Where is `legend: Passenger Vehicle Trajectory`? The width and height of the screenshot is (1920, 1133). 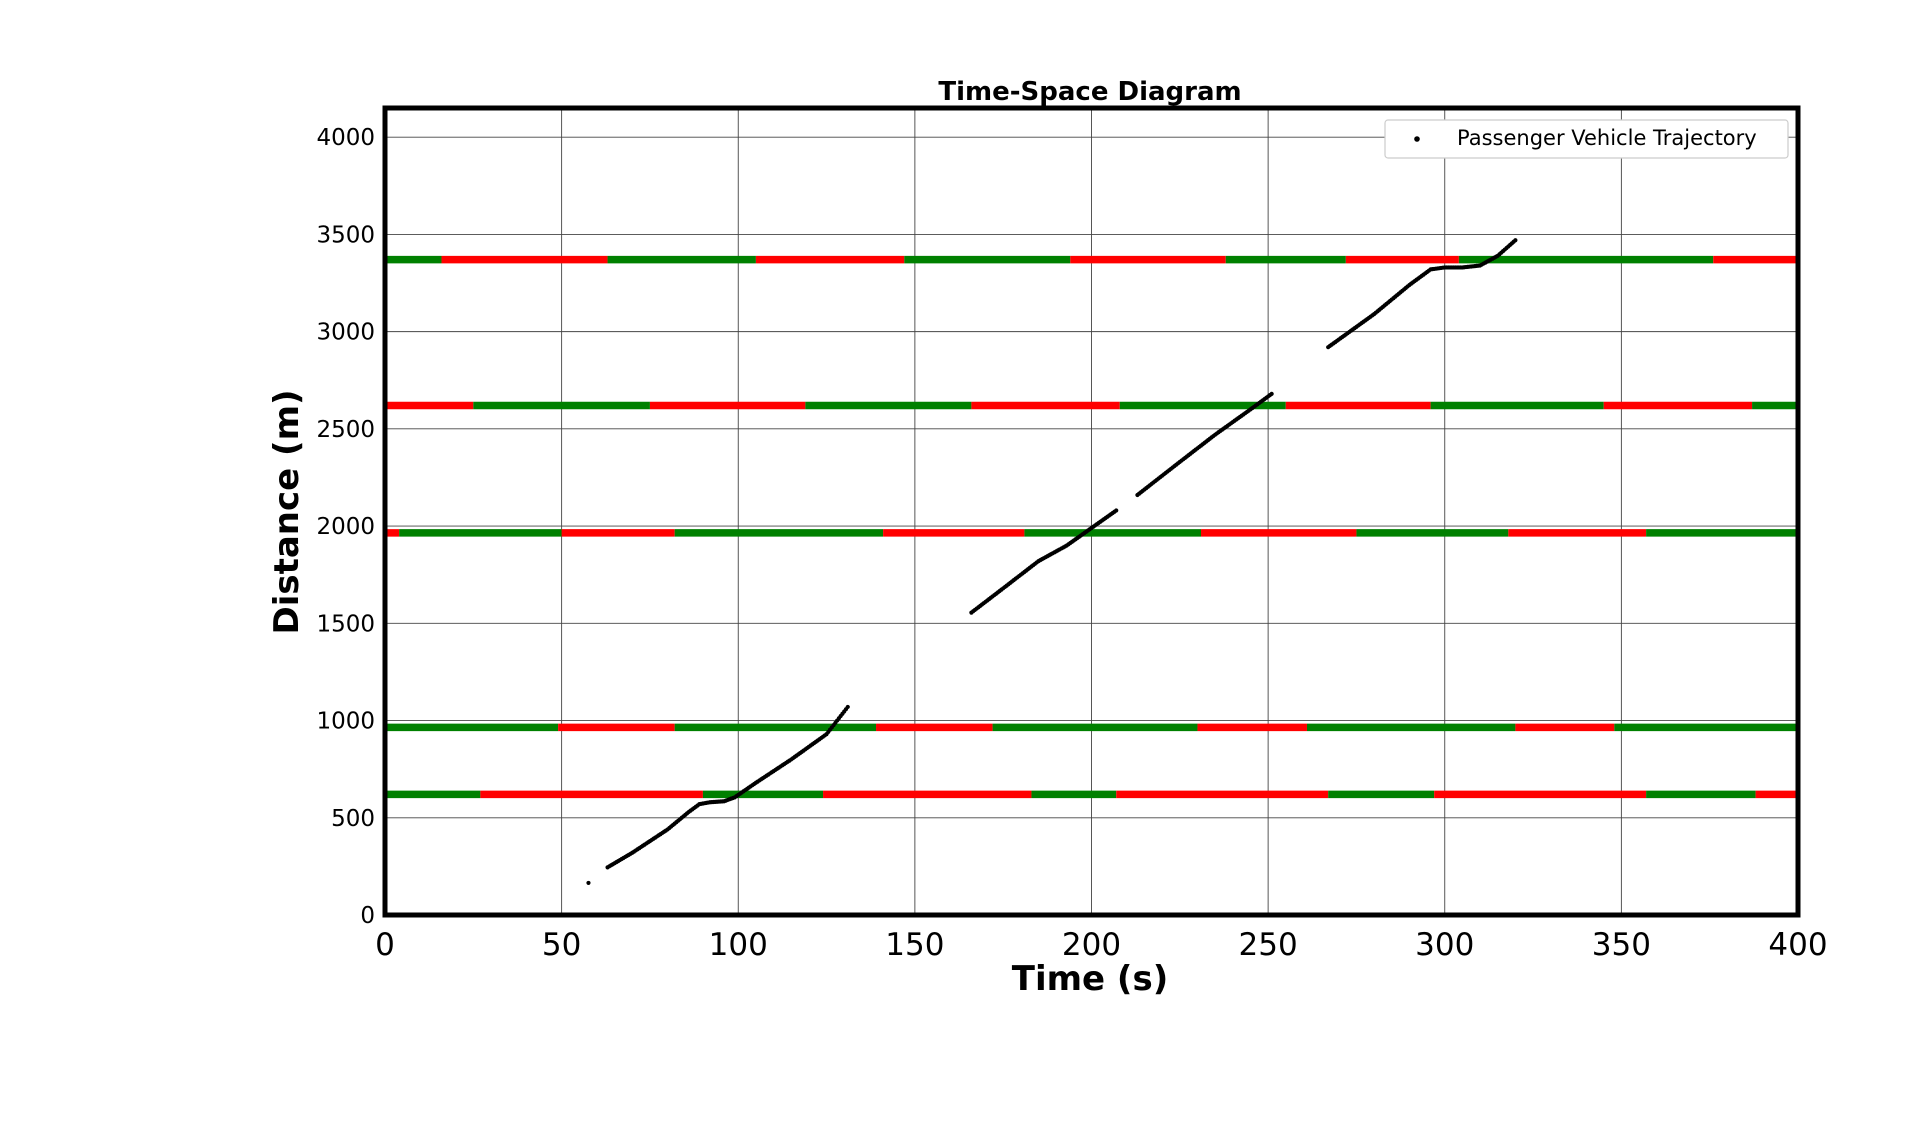
legend: Passenger Vehicle Trajectory is located at coordinates (1586, 139).